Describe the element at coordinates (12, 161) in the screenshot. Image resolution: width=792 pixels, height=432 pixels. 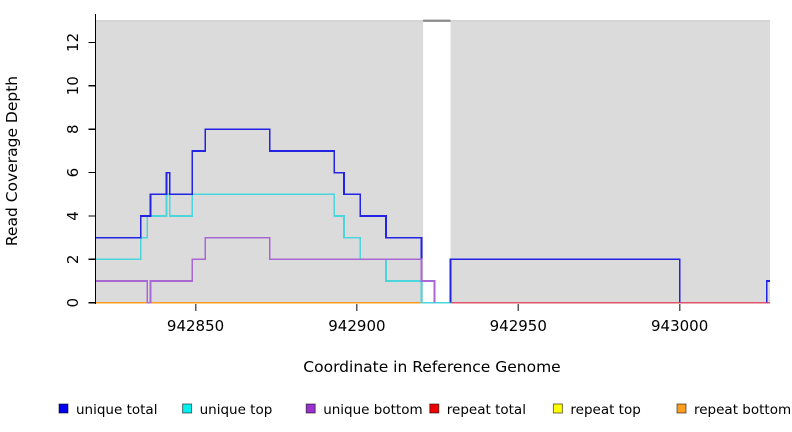
I see `y-axis-title: Read Coverage Depth` at that location.